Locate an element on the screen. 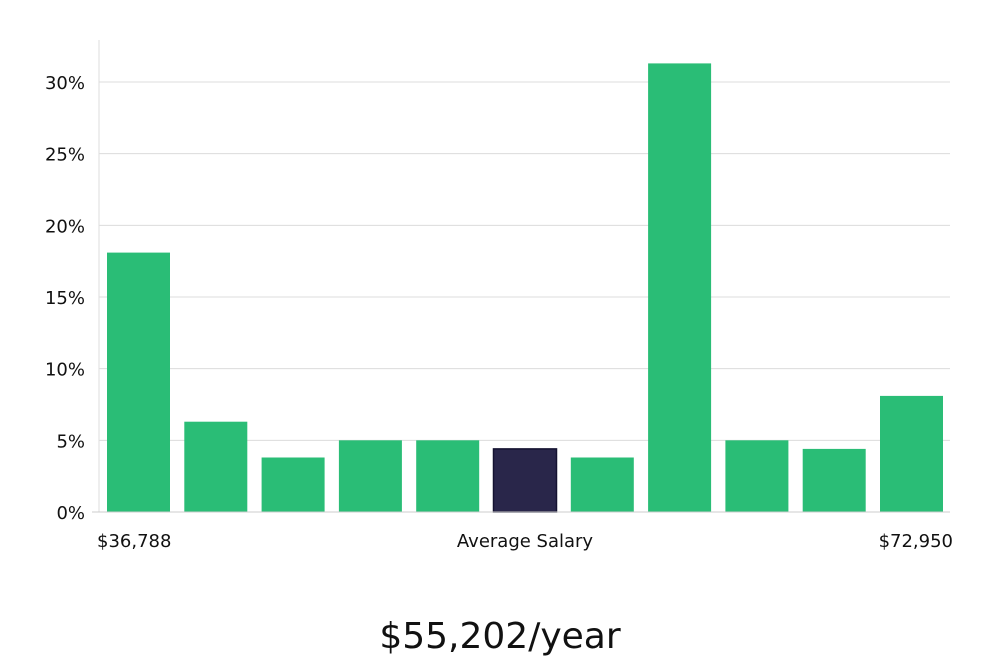  y-tick-label: 15% is located at coordinates (65, 298).